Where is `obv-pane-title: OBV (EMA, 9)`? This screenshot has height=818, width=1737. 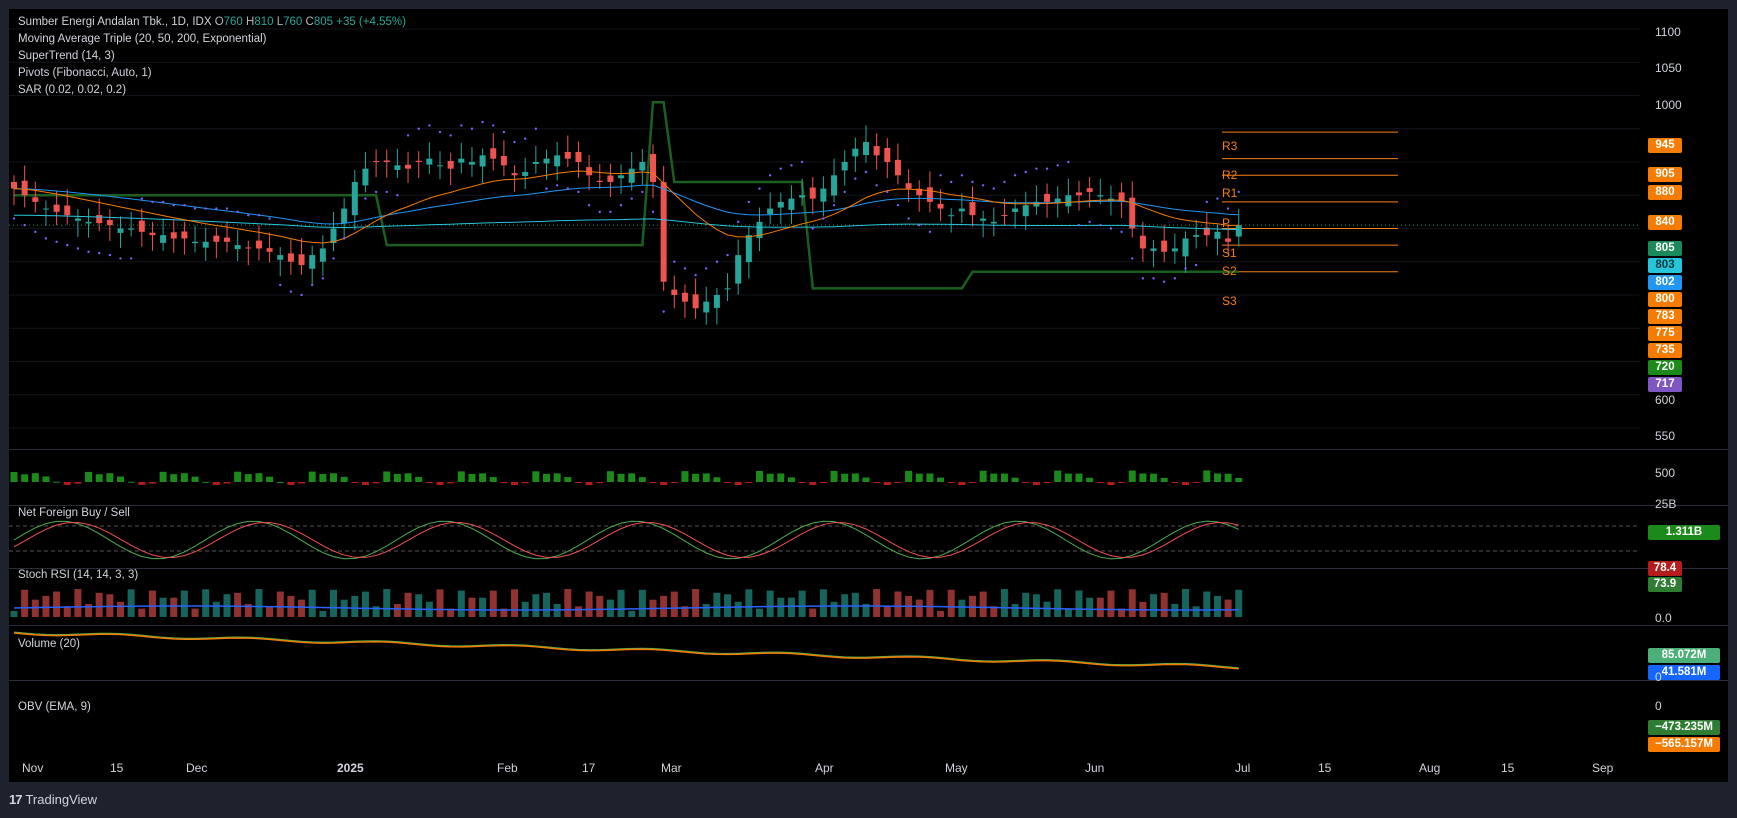 obv-pane-title: OBV (EMA, 9) is located at coordinates (54, 707).